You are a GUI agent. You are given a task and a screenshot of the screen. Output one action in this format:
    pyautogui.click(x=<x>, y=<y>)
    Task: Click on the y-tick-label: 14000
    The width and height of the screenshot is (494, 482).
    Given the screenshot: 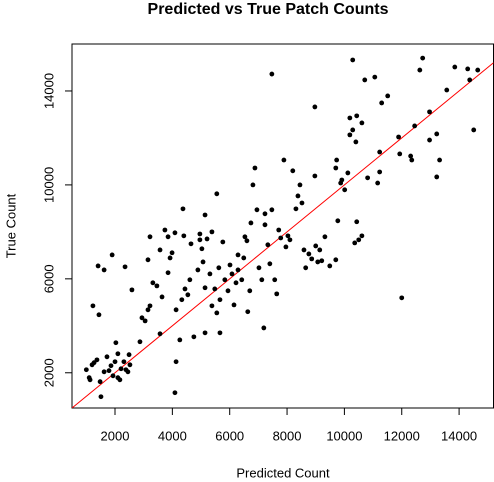 What is the action you would take?
    pyautogui.click(x=48, y=91)
    